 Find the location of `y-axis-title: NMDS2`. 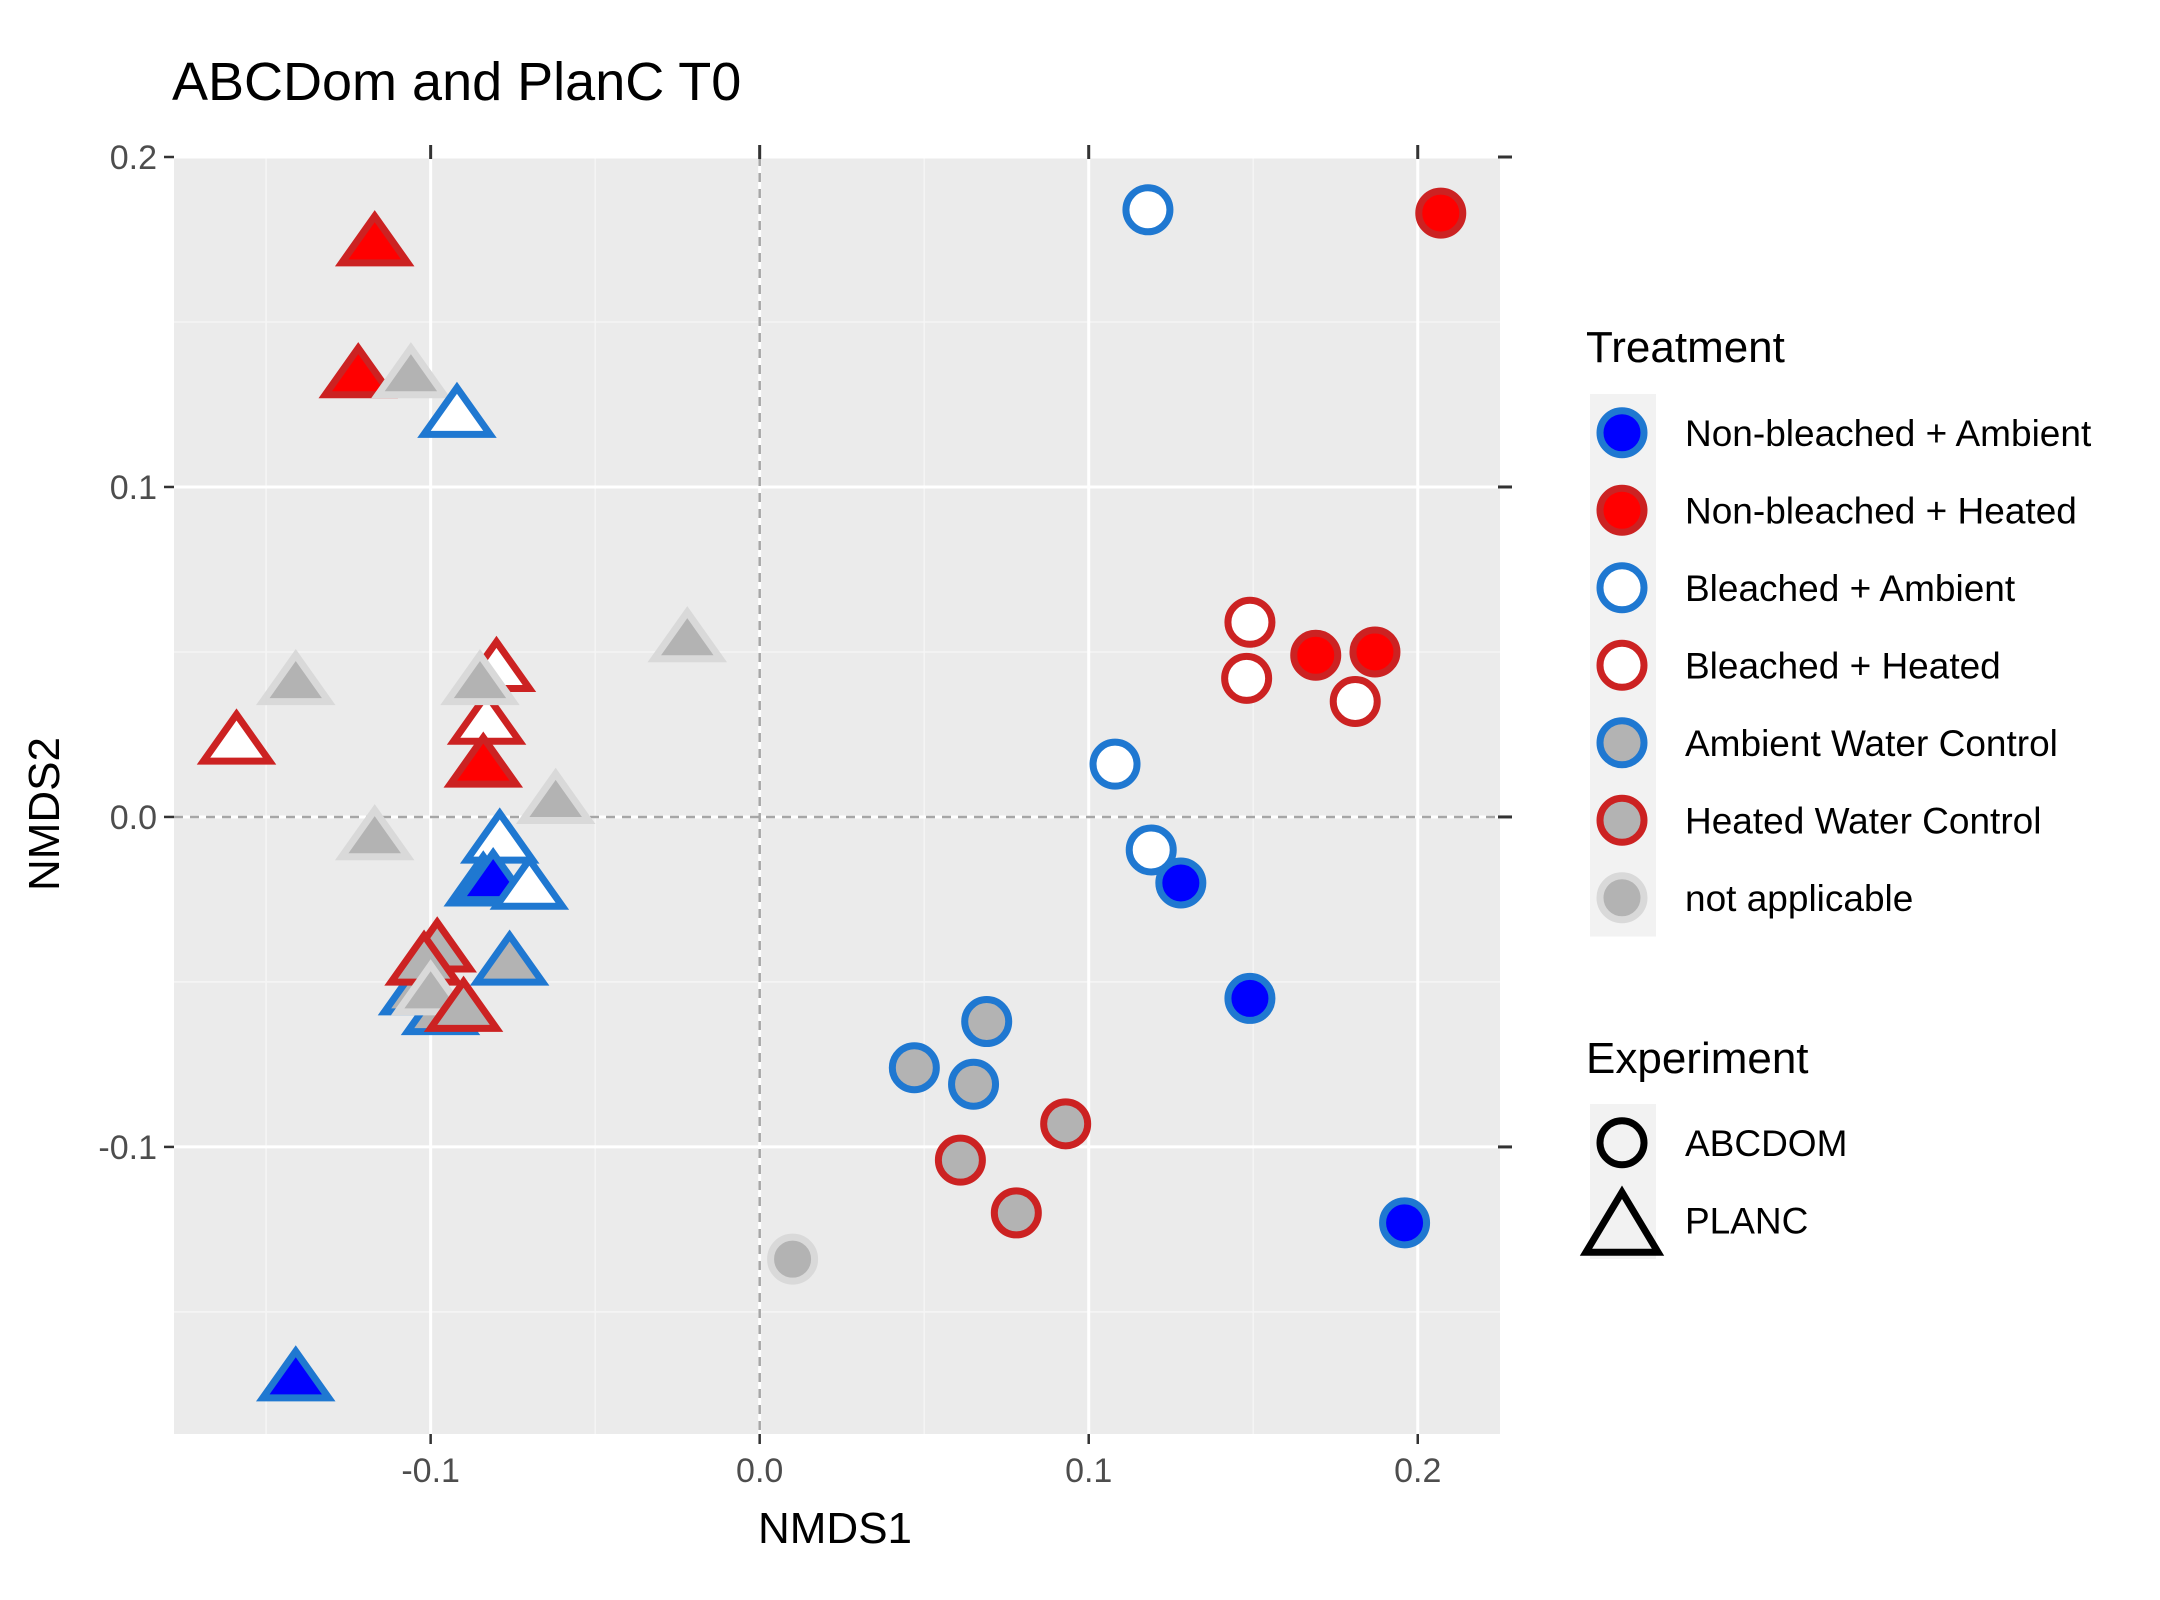

y-axis-title: NMDS2 is located at coordinates (44, 814).